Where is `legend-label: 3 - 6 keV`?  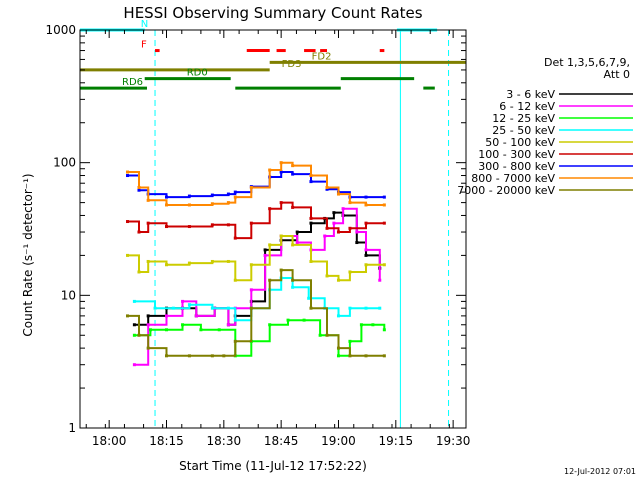
legend-label: 3 - 6 keV is located at coordinates (530, 94).